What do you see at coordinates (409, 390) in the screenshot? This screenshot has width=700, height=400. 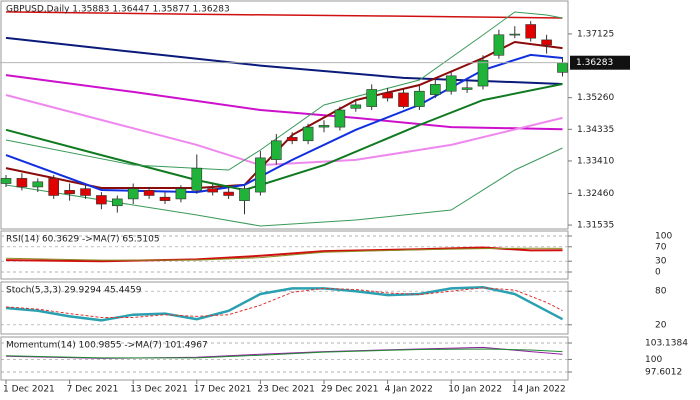 I see `x-tick-label: 4 Jan 2022` at bounding box center [409, 390].